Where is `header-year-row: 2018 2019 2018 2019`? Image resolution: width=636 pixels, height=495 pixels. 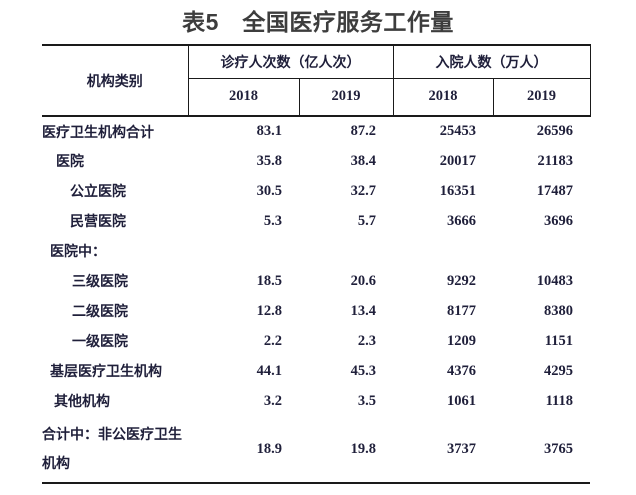 header-year-row: 2018 2019 2018 2019 is located at coordinates (316, 97).